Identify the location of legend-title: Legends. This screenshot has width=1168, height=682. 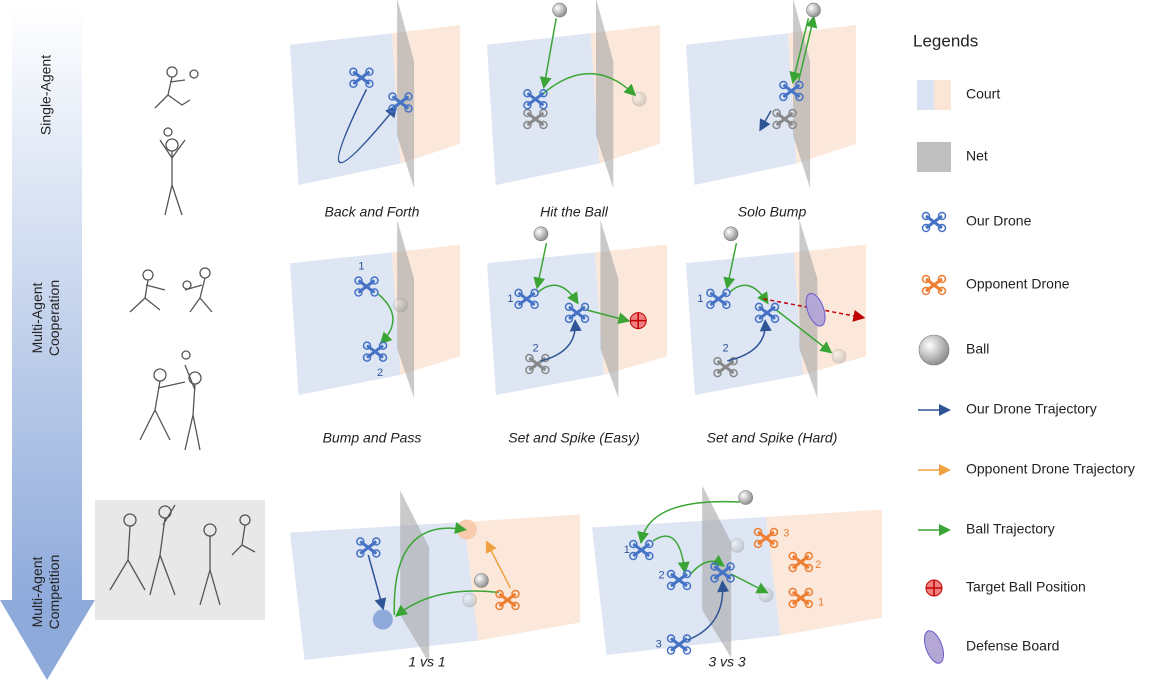
(945, 40).